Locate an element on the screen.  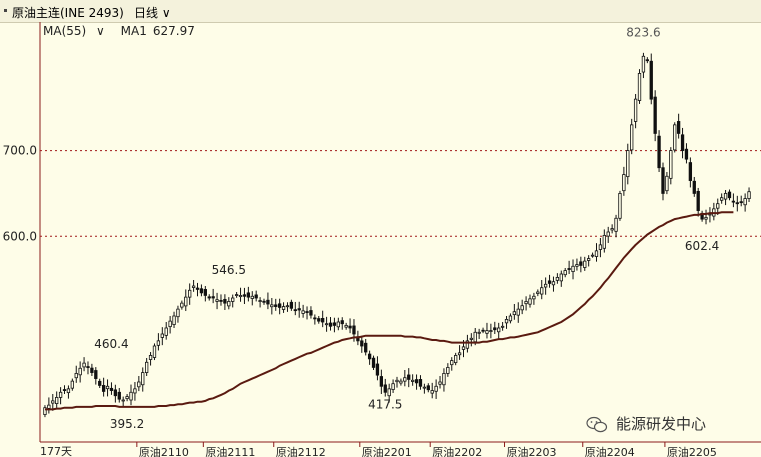
instrument-selector: 原油主连(INE 2493) is located at coordinates (68, 12).